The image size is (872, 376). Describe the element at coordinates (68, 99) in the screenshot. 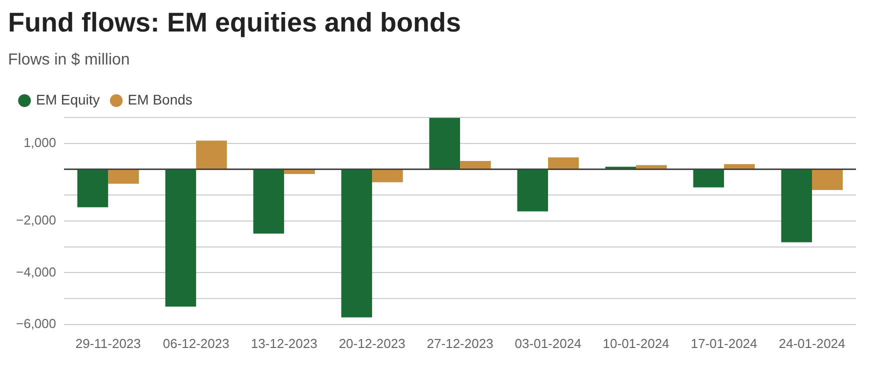

I see `legend-label: EM Equity` at that location.